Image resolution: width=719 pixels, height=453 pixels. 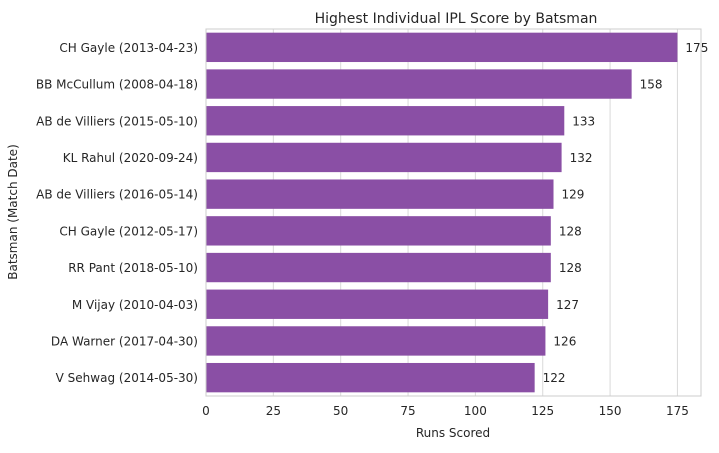 What do you see at coordinates (475, 411) in the screenshot?
I see `x-tick-label: 100` at bounding box center [475, 411].